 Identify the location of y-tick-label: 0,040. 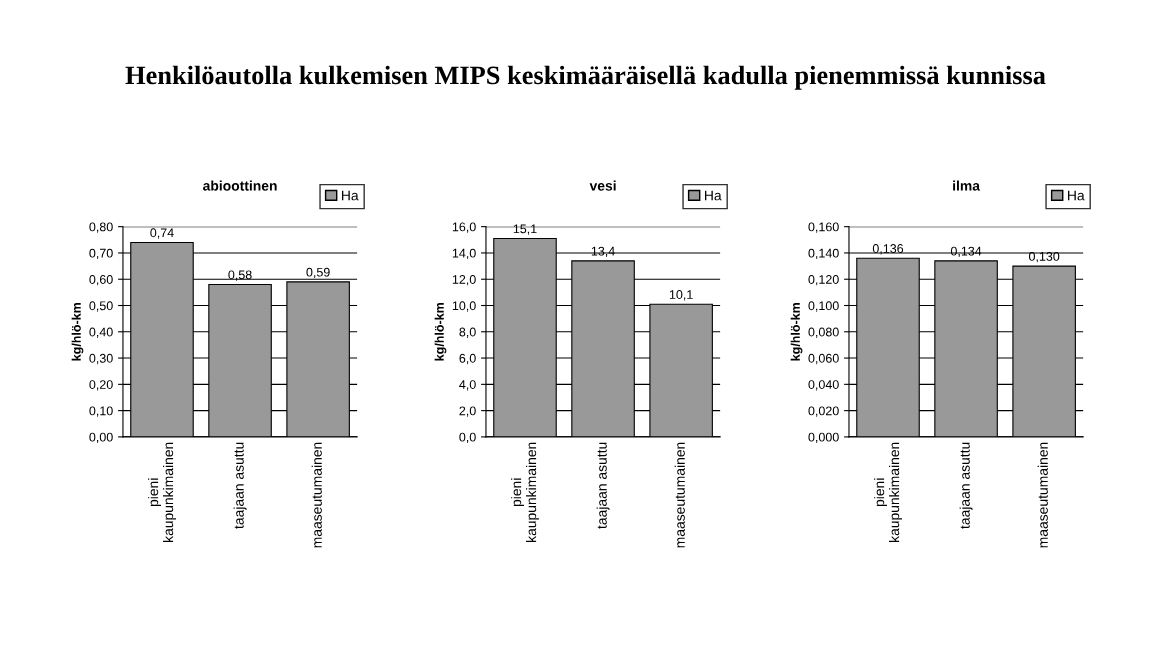
(823, 385).